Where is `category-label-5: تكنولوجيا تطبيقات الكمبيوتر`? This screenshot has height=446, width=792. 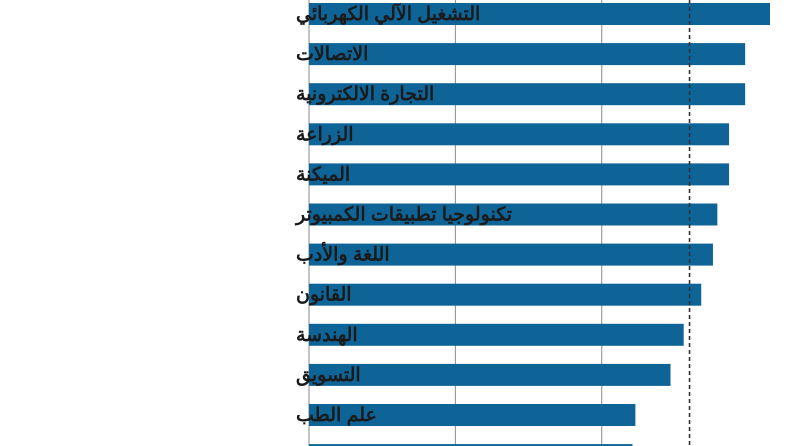 category-label-5: تكنولوجيا تطبيقات الكمبيوتر is located at coordinates (403, 215).